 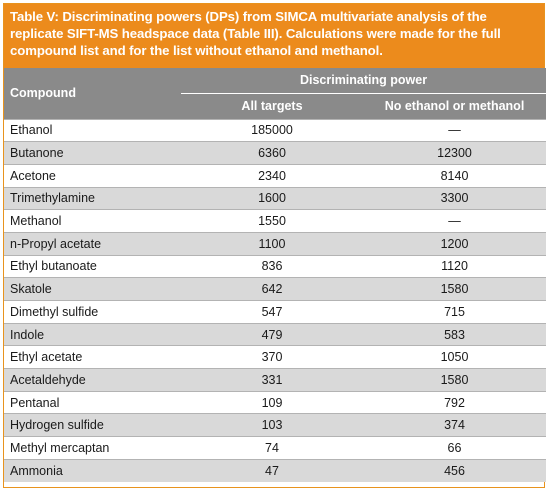 What do you see at coordinates (92, 175) in the screenshot?
I see `compound-name: Acetone` at bounding box center [92, 175].